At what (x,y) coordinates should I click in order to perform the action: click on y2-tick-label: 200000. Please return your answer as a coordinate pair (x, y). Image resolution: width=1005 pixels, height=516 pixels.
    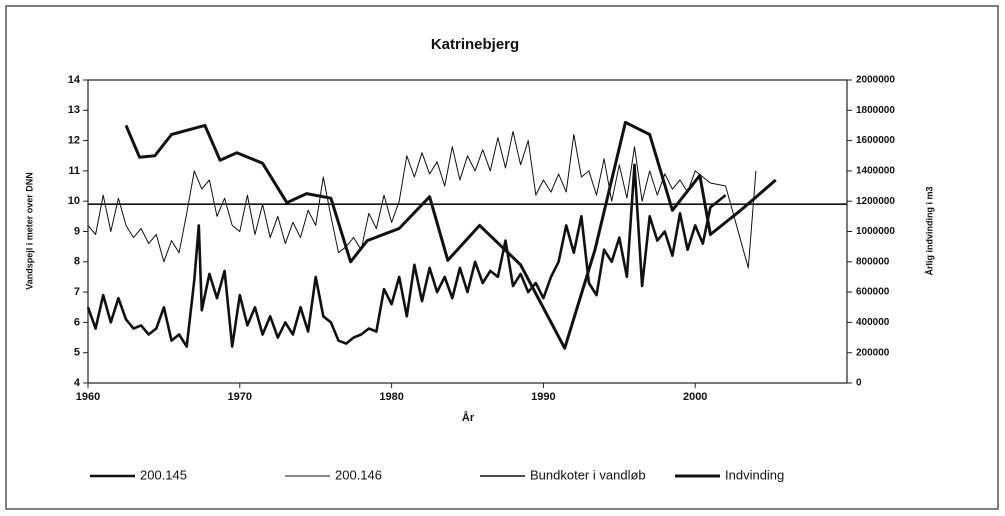
    Looking at the image, I should click on (873, 352).